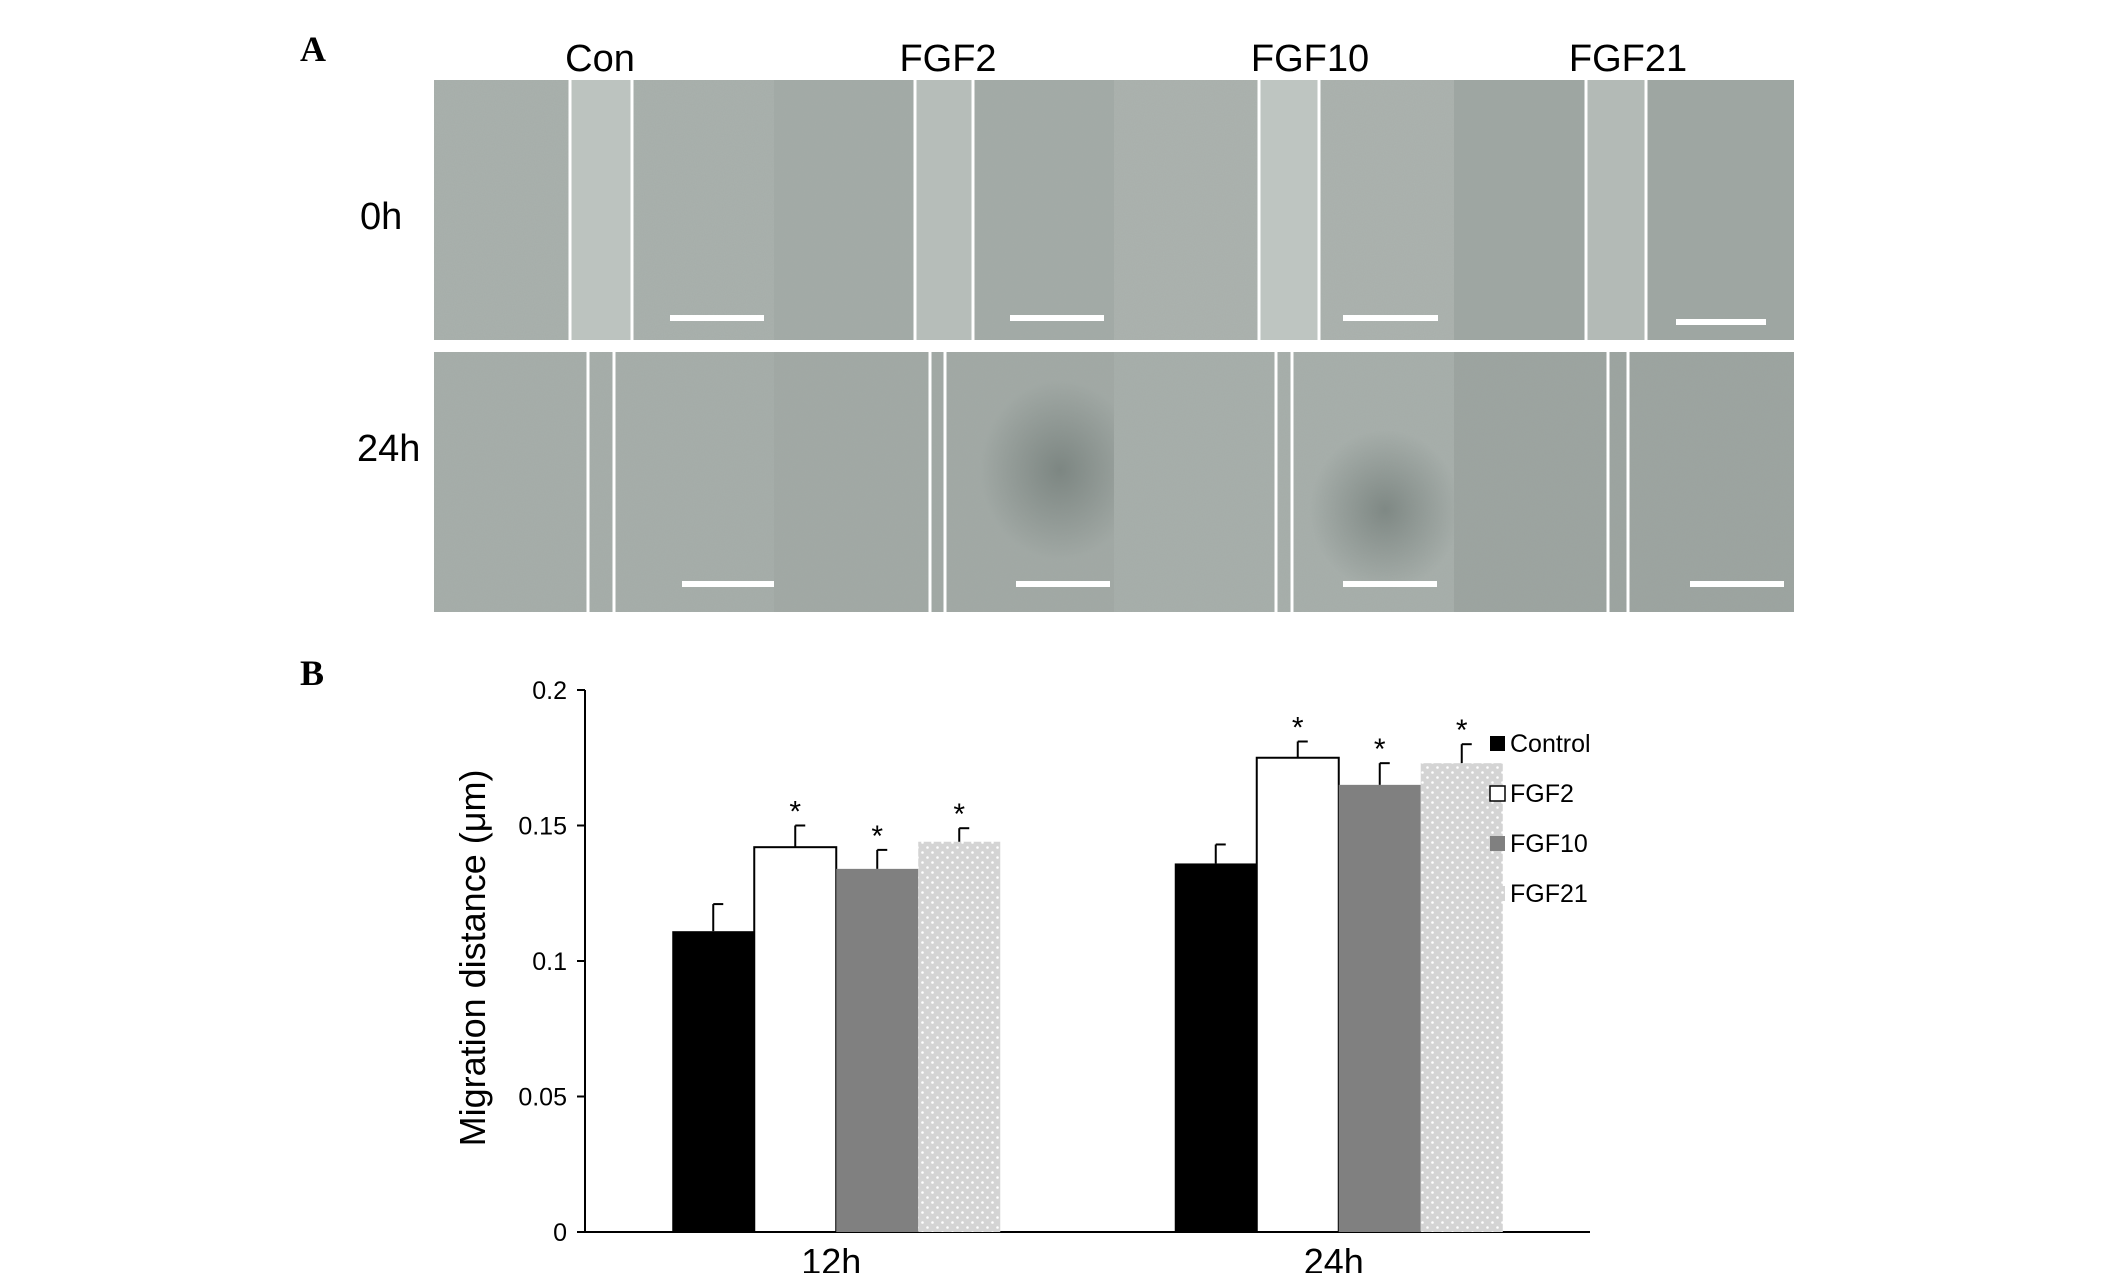  Describe the element at coordinates (1497, 843) in the screenshot. I see `legend-swatch-fgf10` at that location.